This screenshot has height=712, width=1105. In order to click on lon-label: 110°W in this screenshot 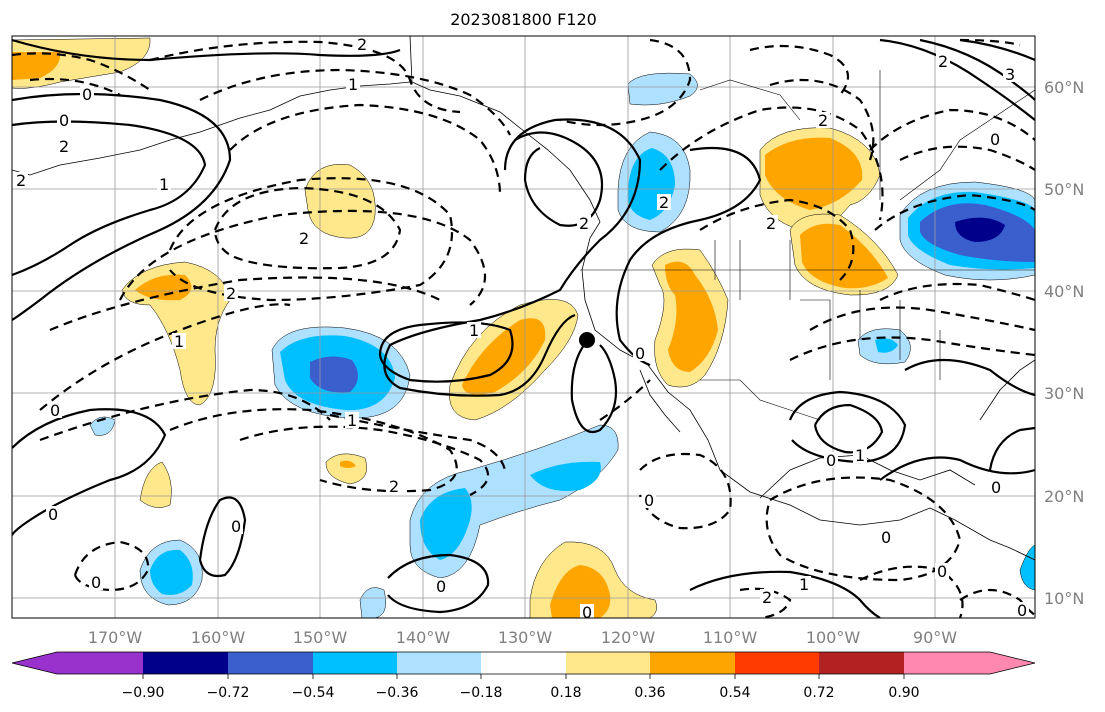, I will do `click(730, 637)`.